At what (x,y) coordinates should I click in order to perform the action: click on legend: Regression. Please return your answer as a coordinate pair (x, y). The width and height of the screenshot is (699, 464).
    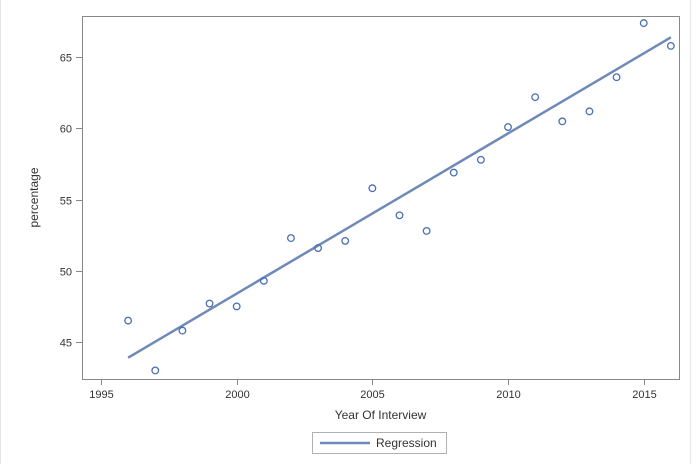
    Looking at the image, I should click on (379, 443).